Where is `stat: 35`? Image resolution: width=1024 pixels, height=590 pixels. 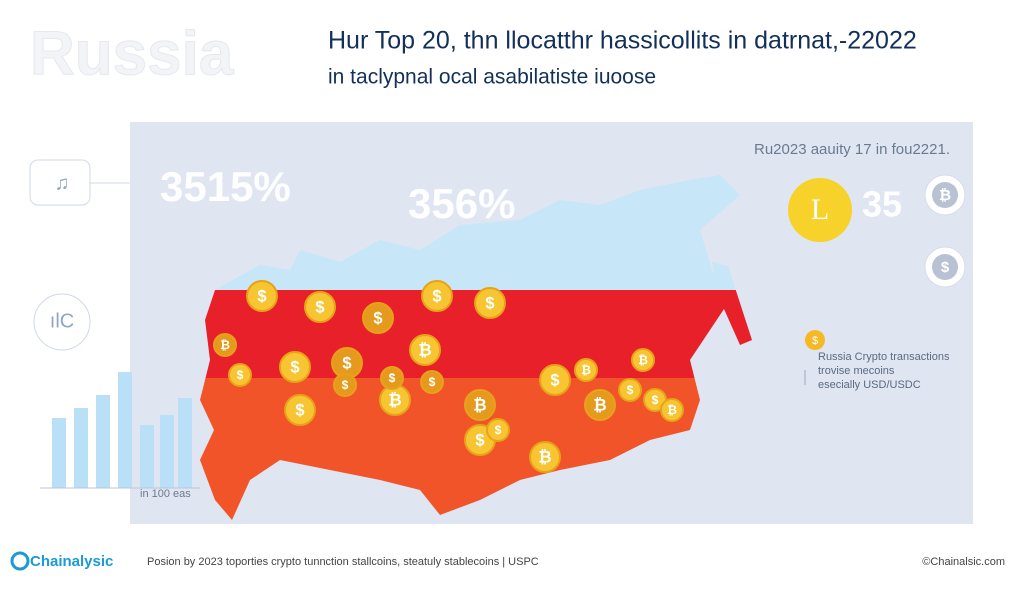 stat: 35 is located at coordinates (882, 204).